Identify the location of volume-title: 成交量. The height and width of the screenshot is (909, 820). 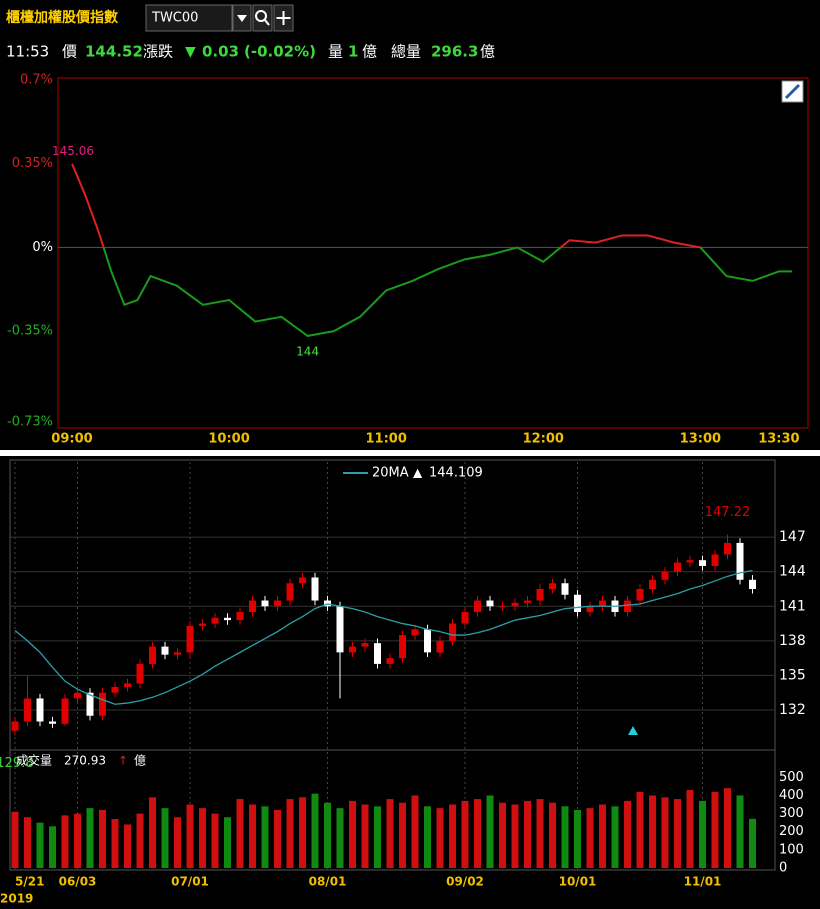
(34, 760).